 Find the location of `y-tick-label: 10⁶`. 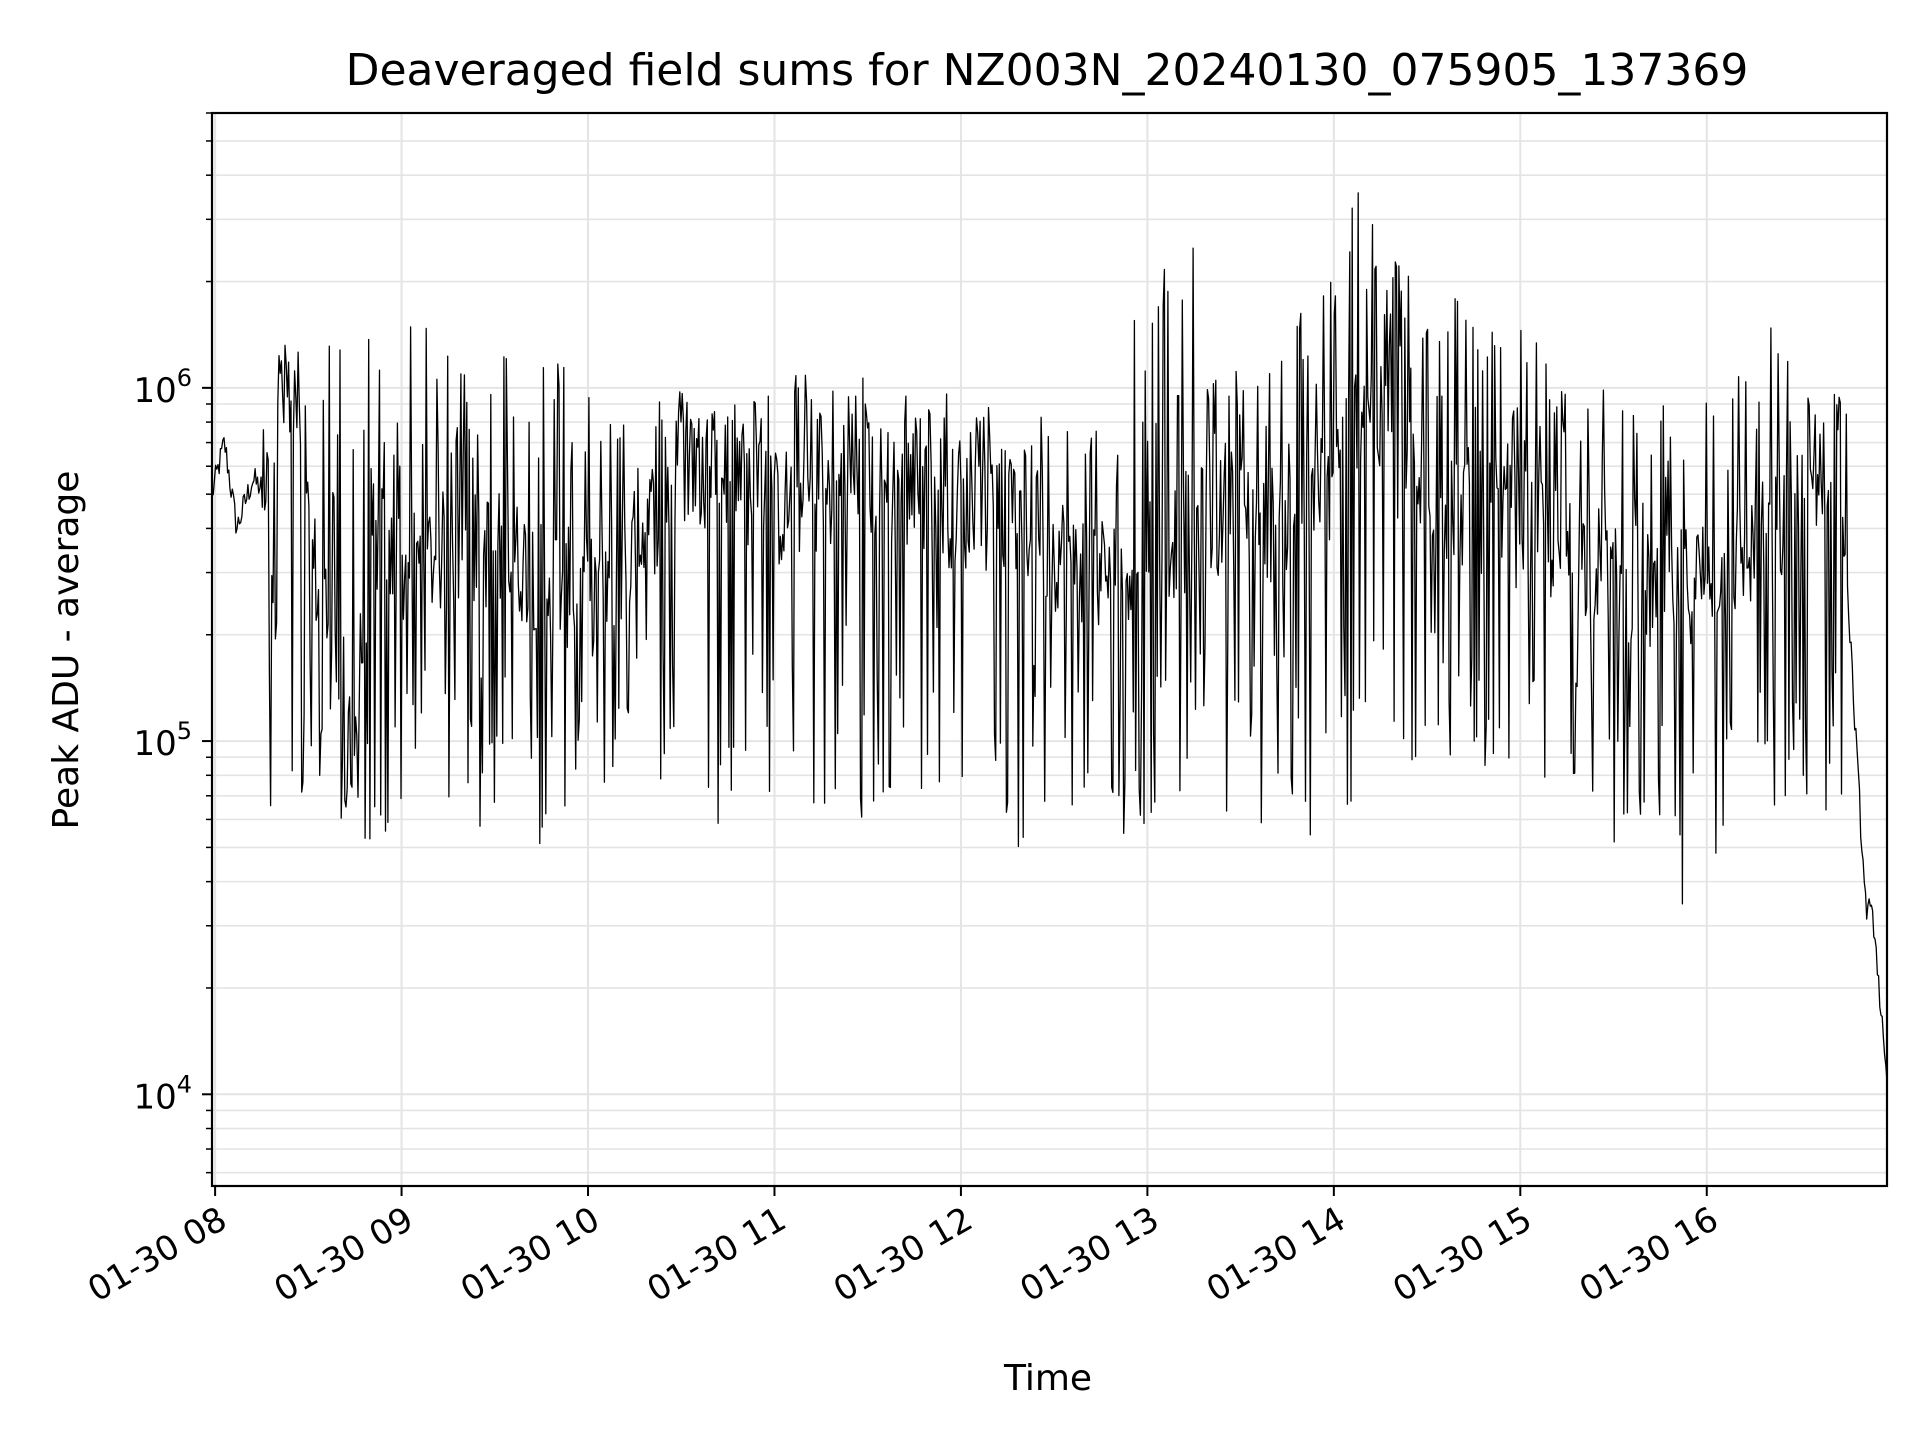

y-tick-label: 10⁶ is located at coordinates (162, 387).